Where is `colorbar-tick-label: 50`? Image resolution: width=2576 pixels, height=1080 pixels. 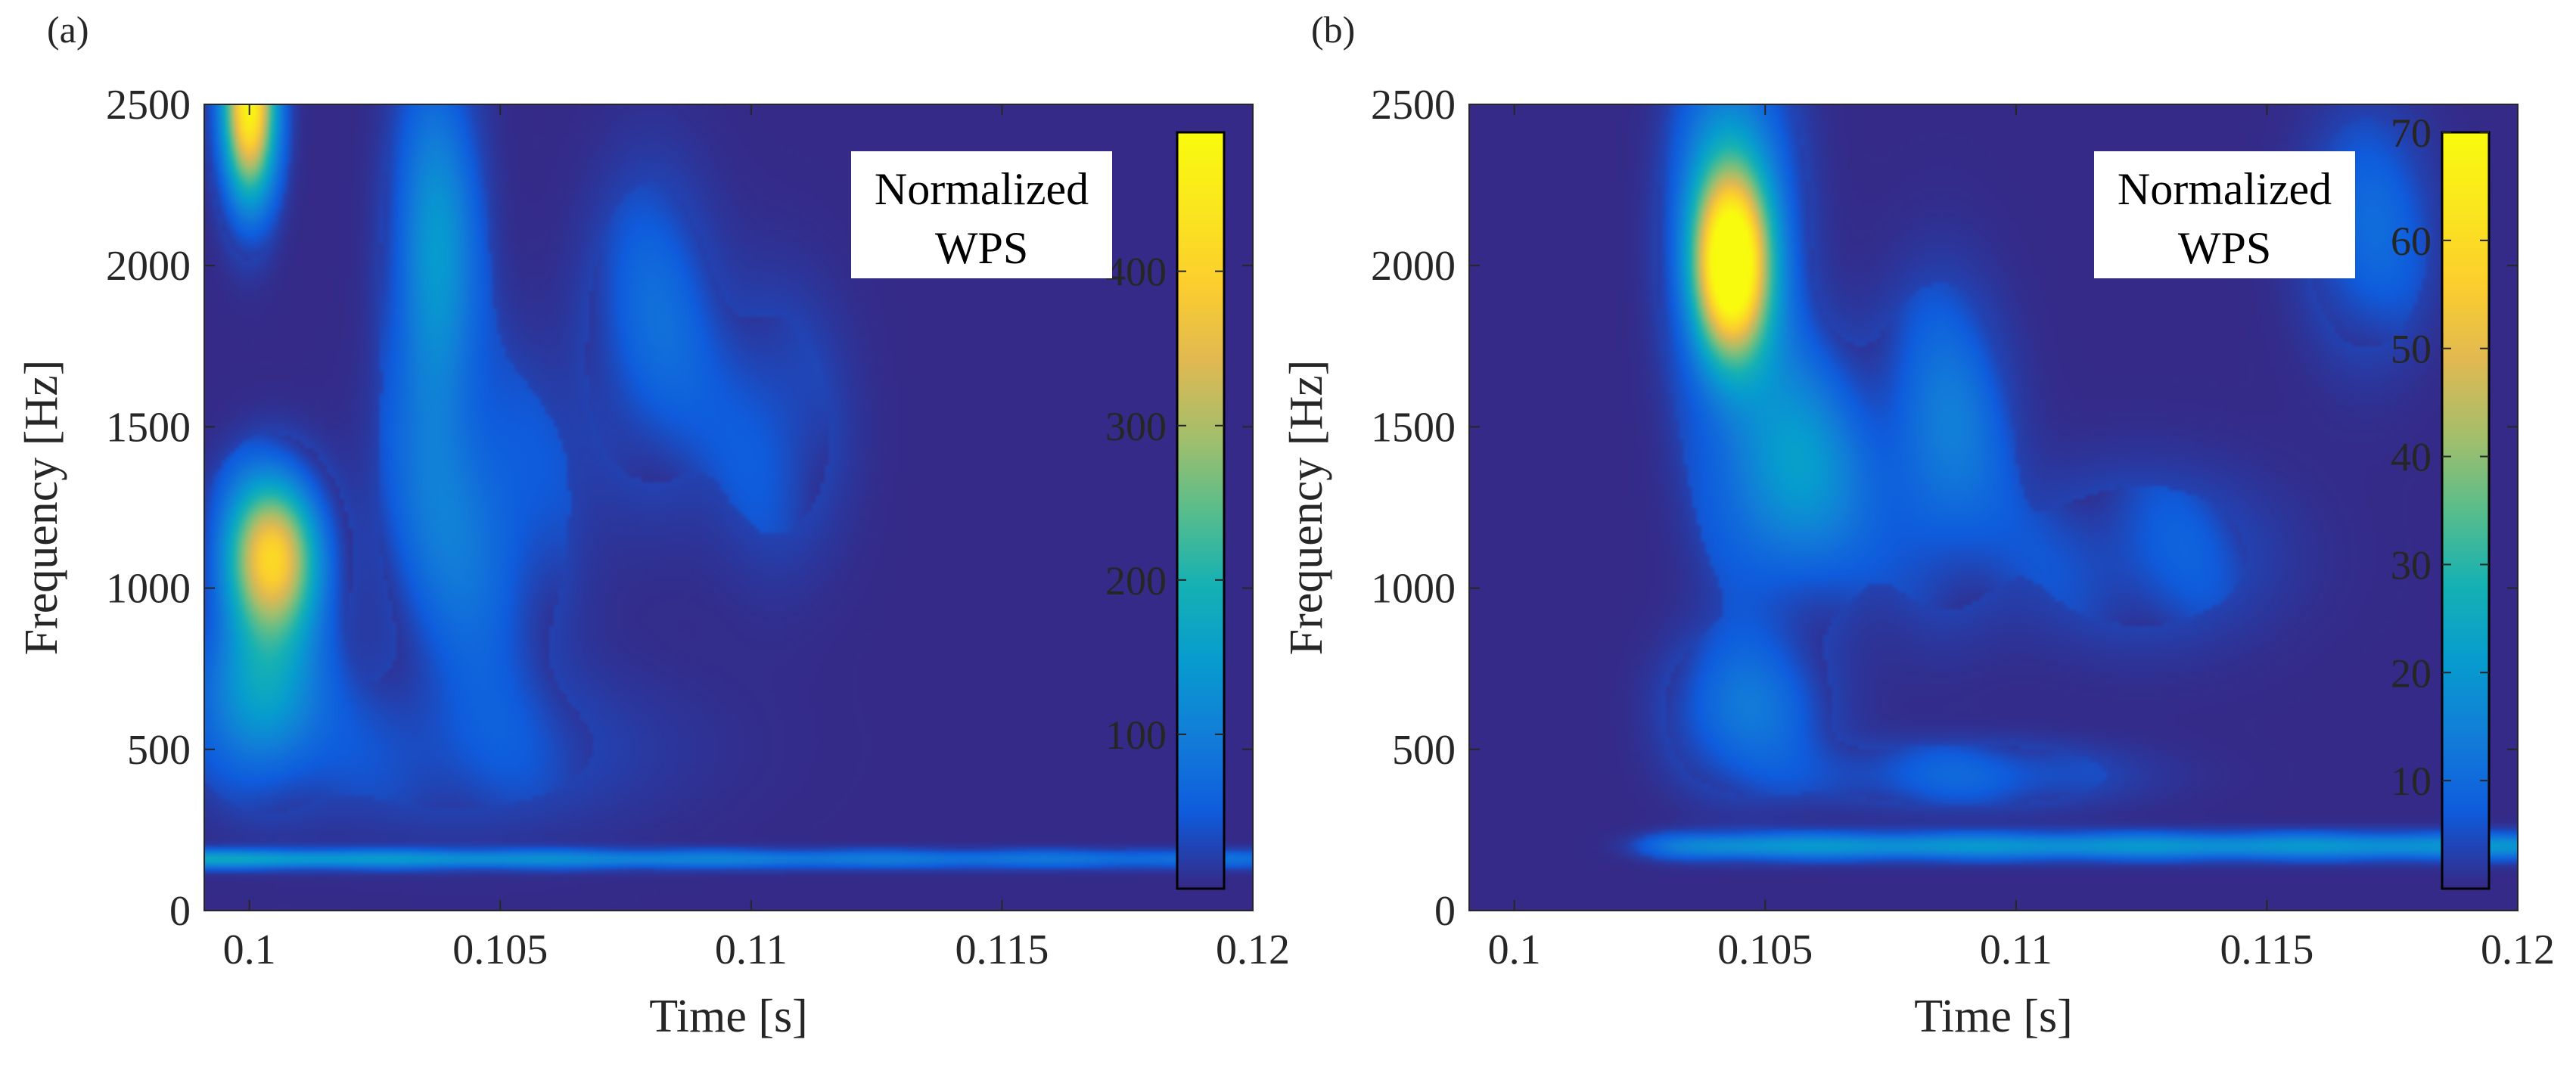
colorbar-tick-label: 50 is located at coordinates (2411, 349).